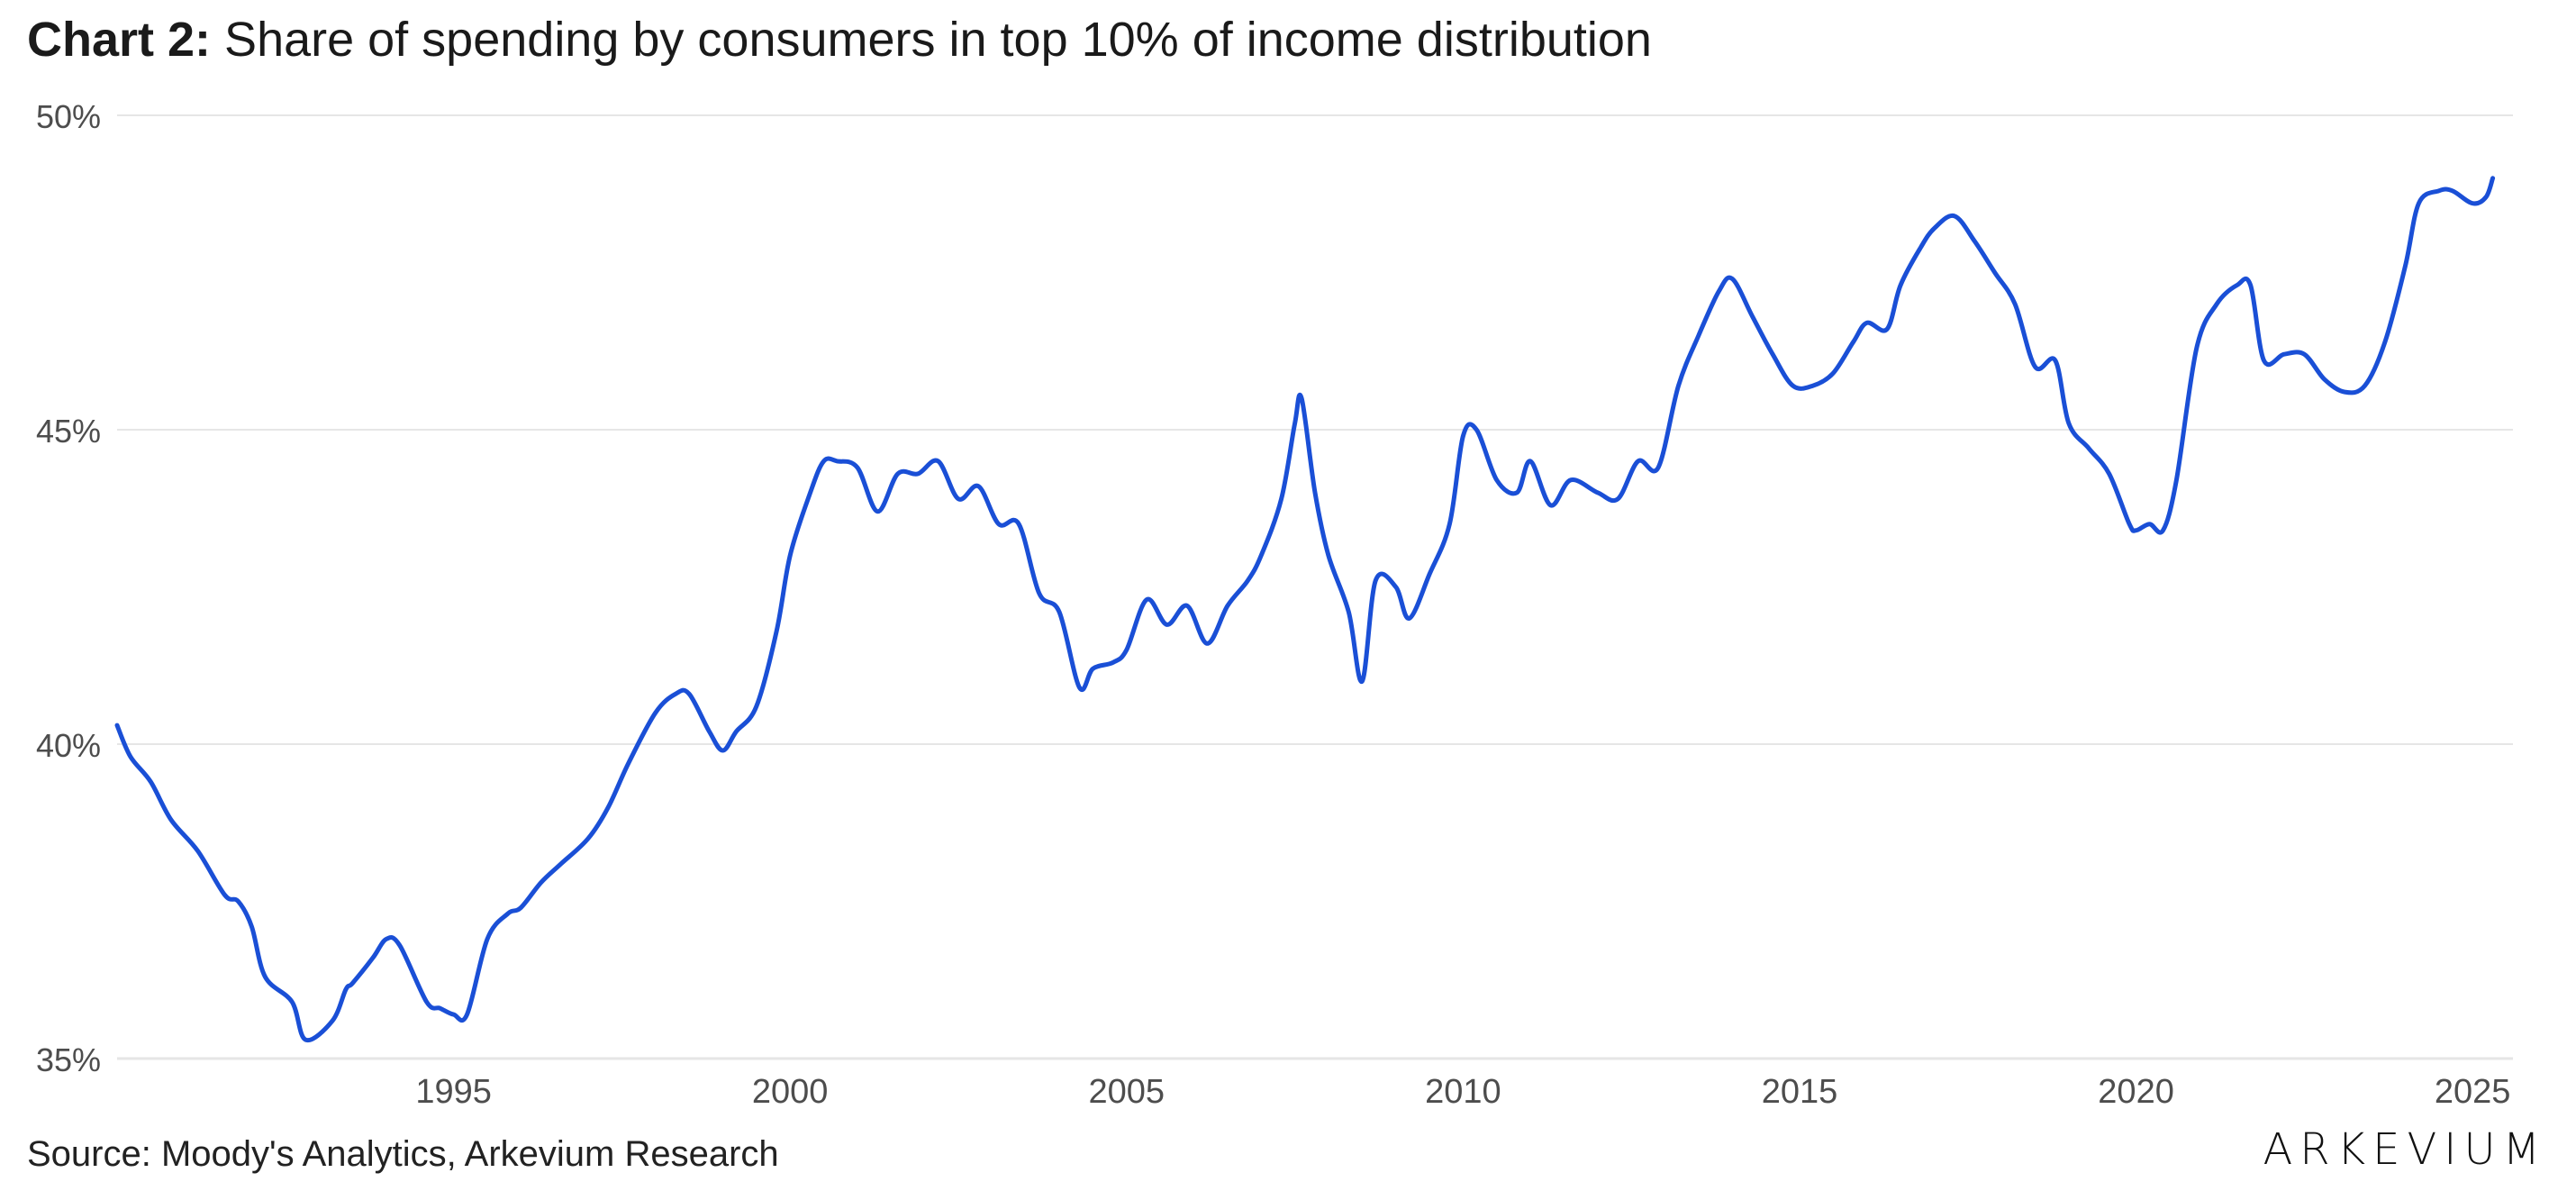 This screenshot has height=1200, width=2576. Describe the element at coordinates (120, 40) in the screenshot. I see `chart-title-prefix: Chart 2:` at that location.